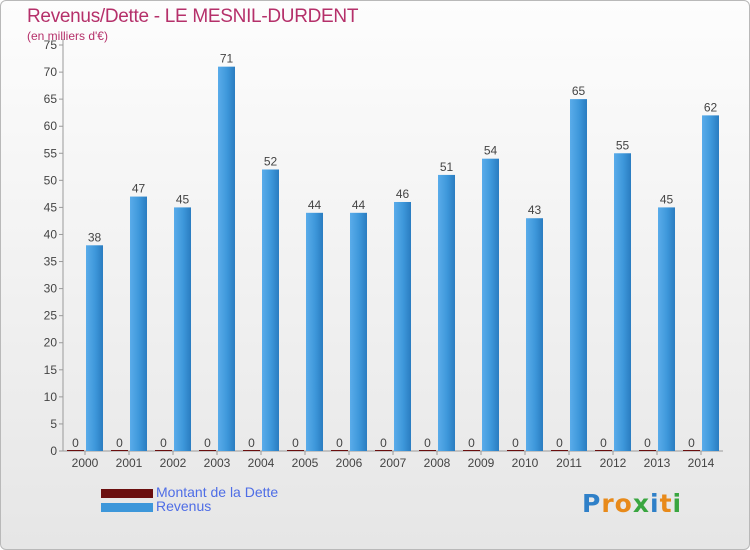 The image size is (750, 550). Describe the element at coordinates (641, 503) in the screenshot. I see `logo-letter: x` at that location.